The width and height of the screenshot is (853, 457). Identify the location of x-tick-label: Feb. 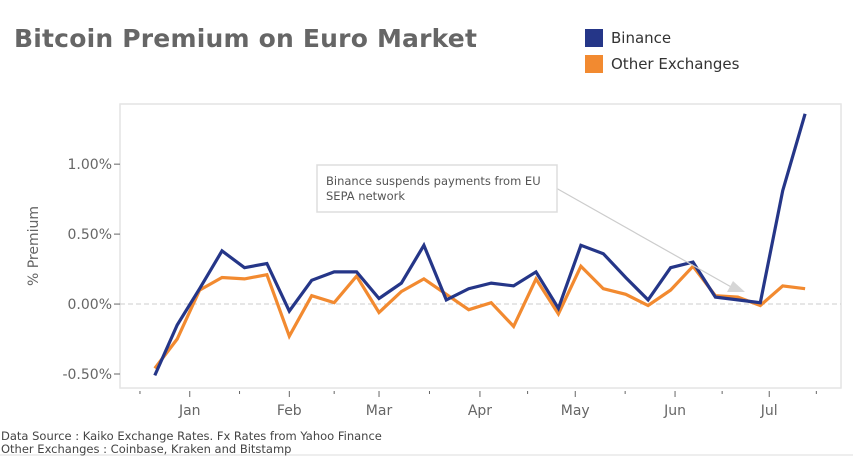
(289, 411).